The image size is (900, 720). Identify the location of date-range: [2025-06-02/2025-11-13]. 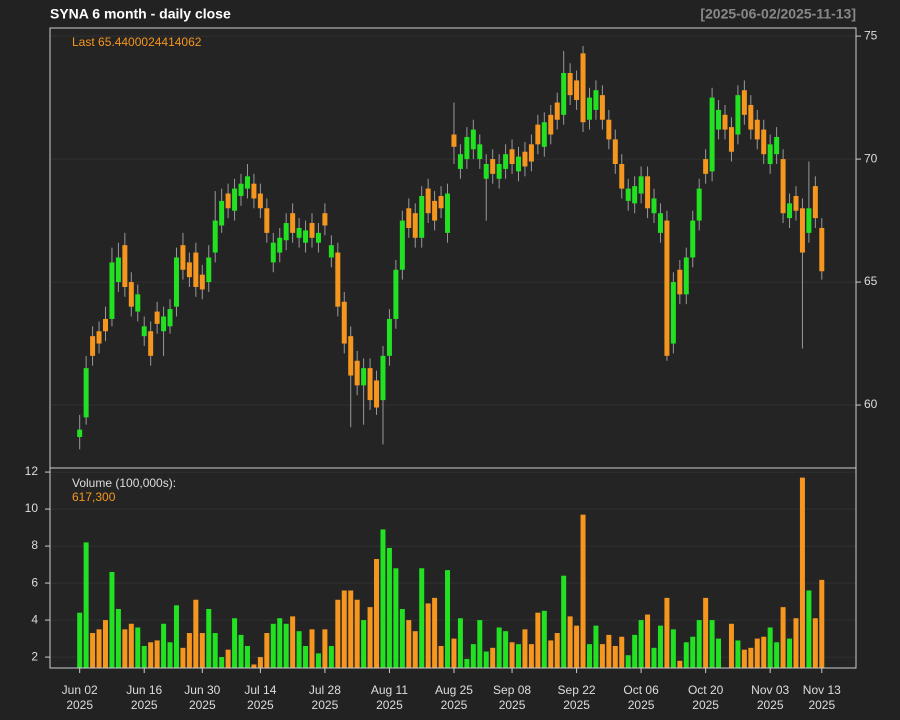
(778, 14).